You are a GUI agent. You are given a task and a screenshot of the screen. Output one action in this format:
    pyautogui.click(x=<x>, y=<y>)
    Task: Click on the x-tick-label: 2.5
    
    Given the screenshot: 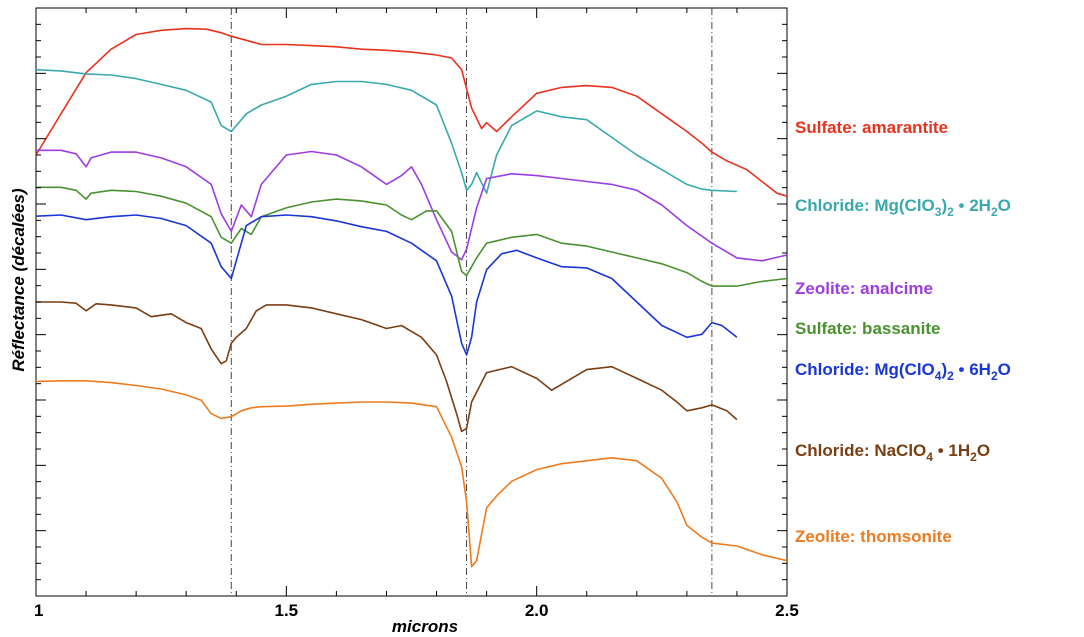 What is the action you would take?
    pyautogui.click(x=787, y=610)
    